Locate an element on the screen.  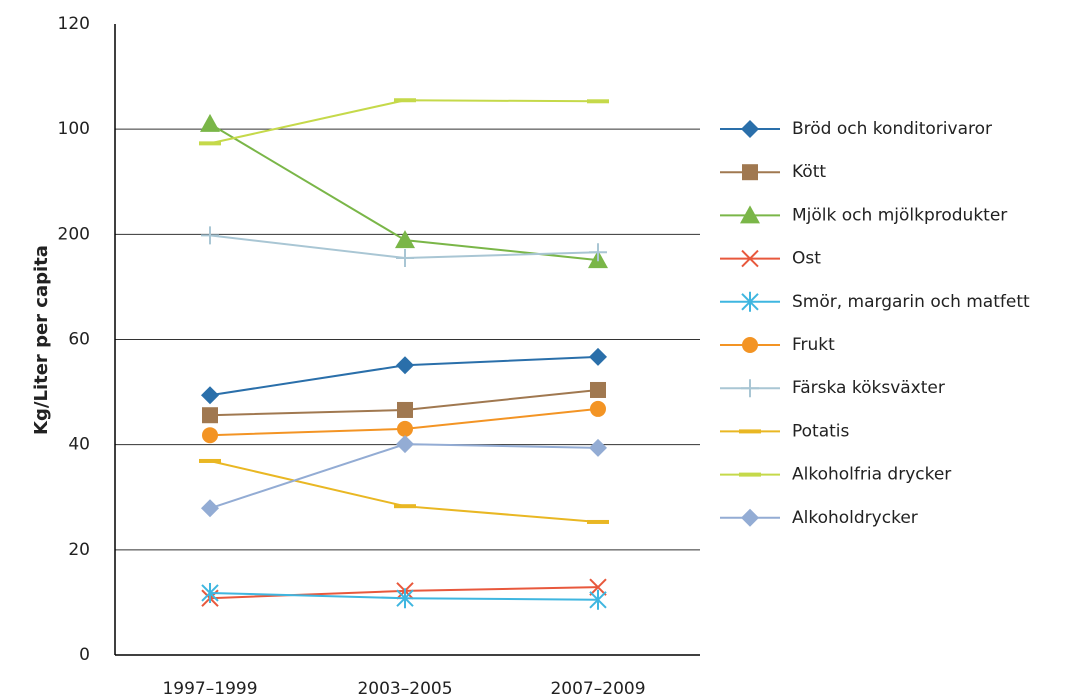
legend-label: Frukt is located at coordinates (813, 345).